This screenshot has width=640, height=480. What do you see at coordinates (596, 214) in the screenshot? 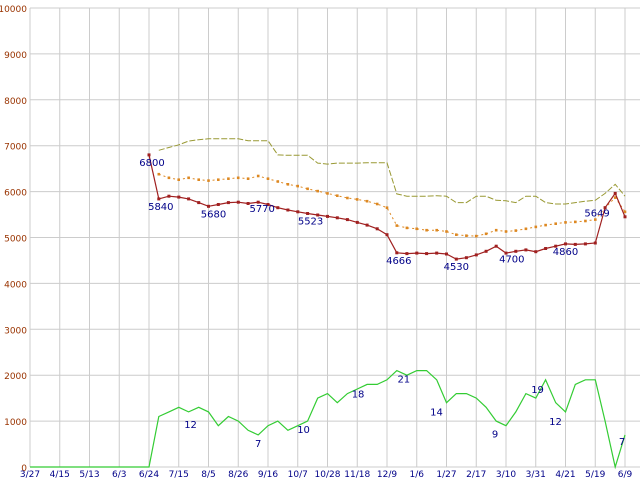
I see `point-label: 5649` at bounding box center [596, 214].